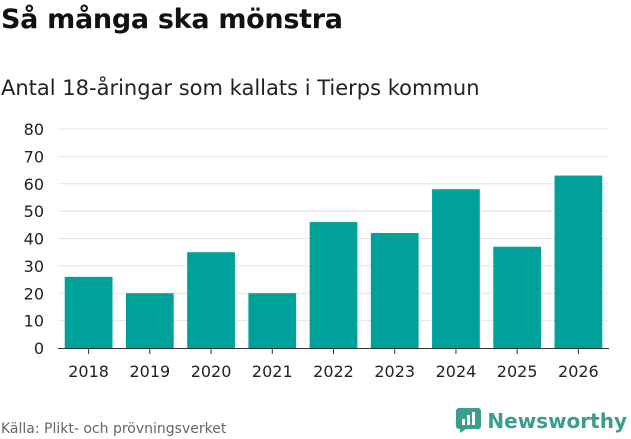 This screenshot has height=439, width=631. Describe the element at coordinates (578, 371) in the screenshot. I see `x-tick-label: 2026` at that location.